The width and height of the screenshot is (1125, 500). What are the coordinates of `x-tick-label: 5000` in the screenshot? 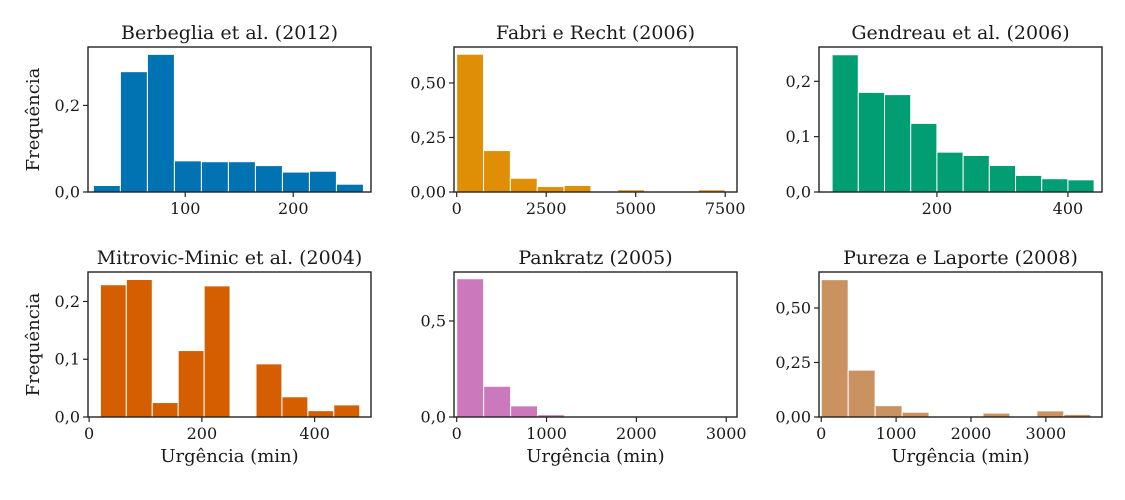 It's located at (635, 208).